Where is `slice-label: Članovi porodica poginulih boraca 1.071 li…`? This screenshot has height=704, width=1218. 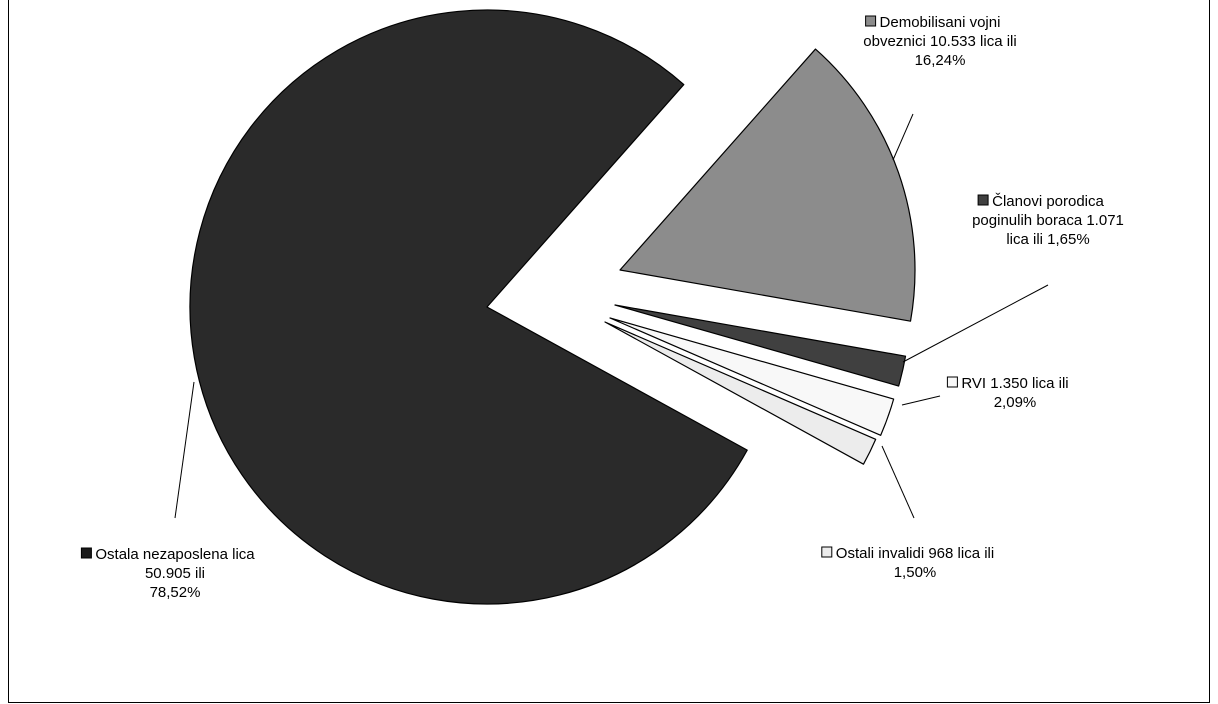 slice-label: Članovi porodica poginulih boraca 1.071 li… is located at coordinates (1048, 220).